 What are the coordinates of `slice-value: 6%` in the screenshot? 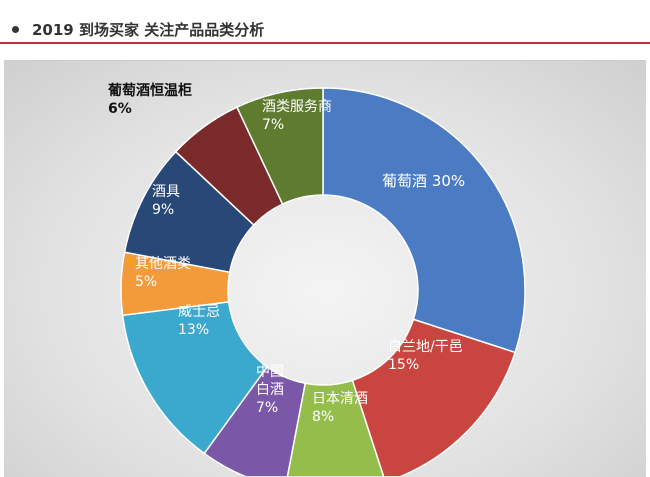 It's located at (120, 109).